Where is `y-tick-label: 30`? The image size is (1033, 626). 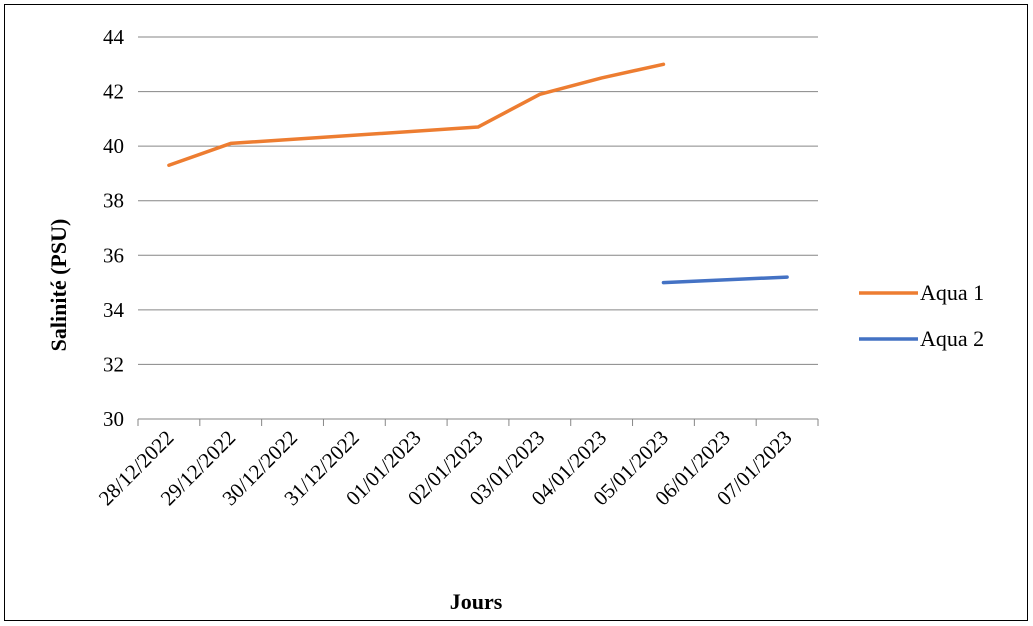
y-tick-label: 30 is located at coordinates (113, 419).